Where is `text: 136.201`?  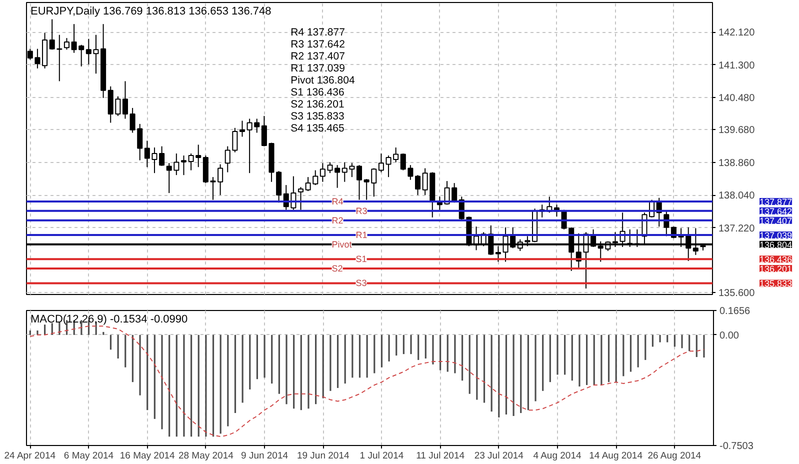 text: 136.201 is located at coordinates (776, 269).